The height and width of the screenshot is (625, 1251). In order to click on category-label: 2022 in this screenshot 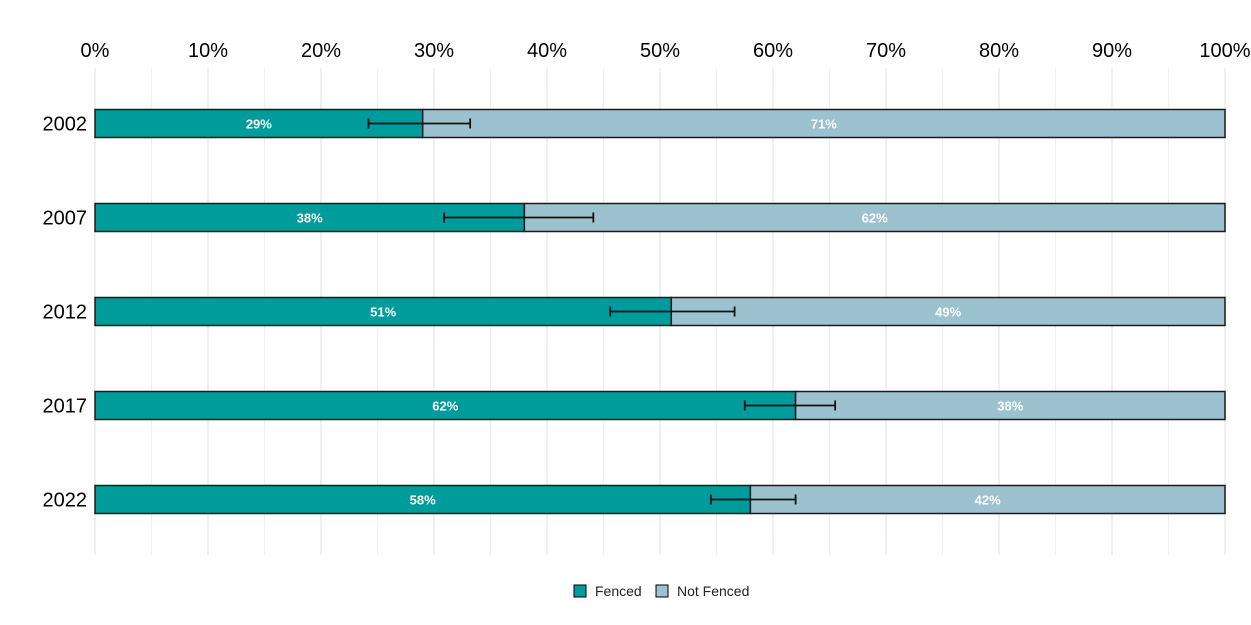, I will do `click(65, 501)`.